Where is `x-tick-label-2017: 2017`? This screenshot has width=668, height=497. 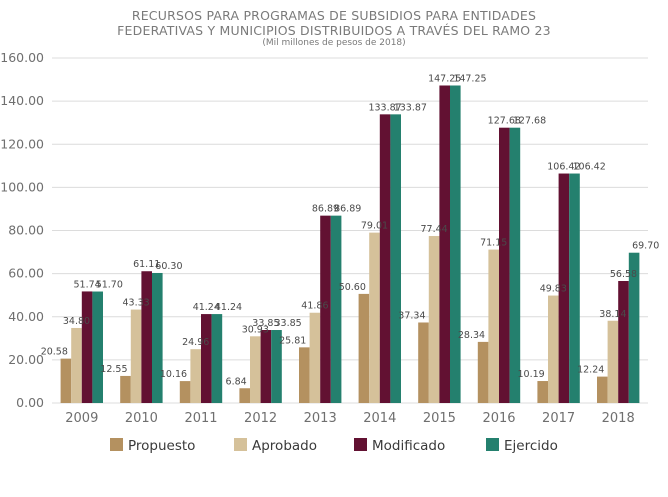 x-tick-label-2017: 2017 is located at coordinates (558, 418).